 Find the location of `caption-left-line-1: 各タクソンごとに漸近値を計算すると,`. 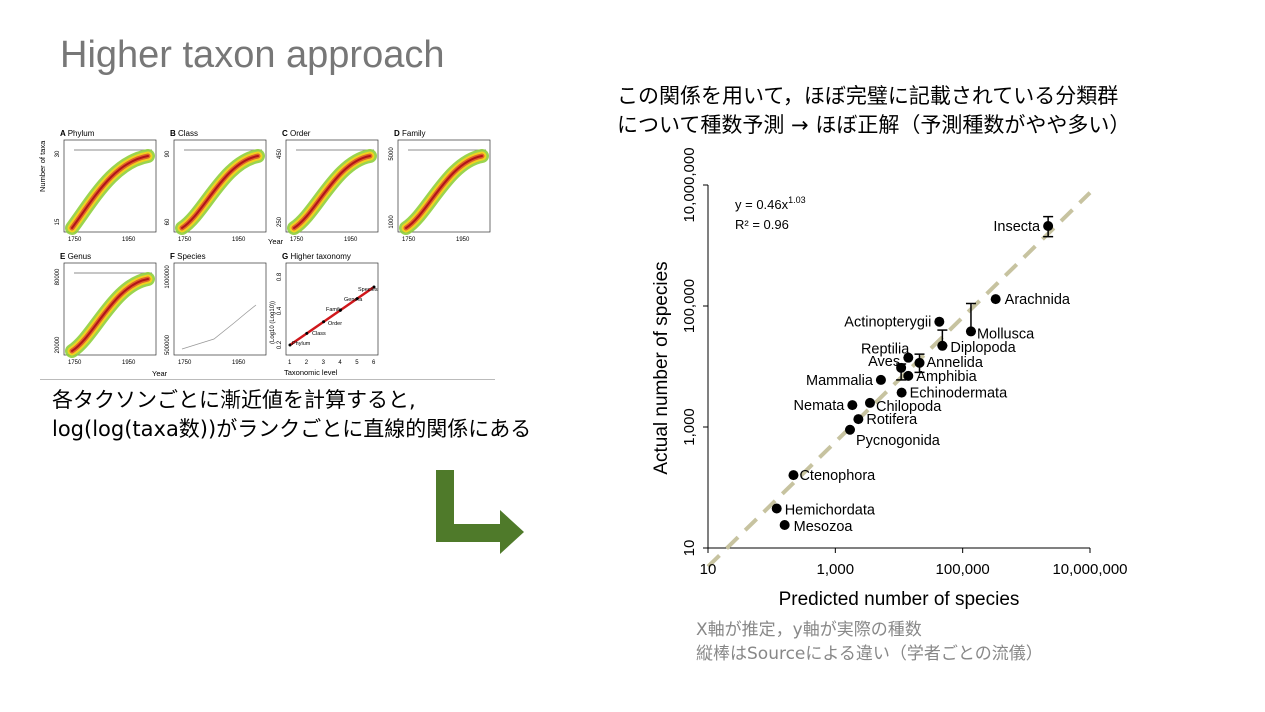

caption-left-line-1: 各タクソンごとに漸近値を計算すると, is located at coordinates (234, 400).